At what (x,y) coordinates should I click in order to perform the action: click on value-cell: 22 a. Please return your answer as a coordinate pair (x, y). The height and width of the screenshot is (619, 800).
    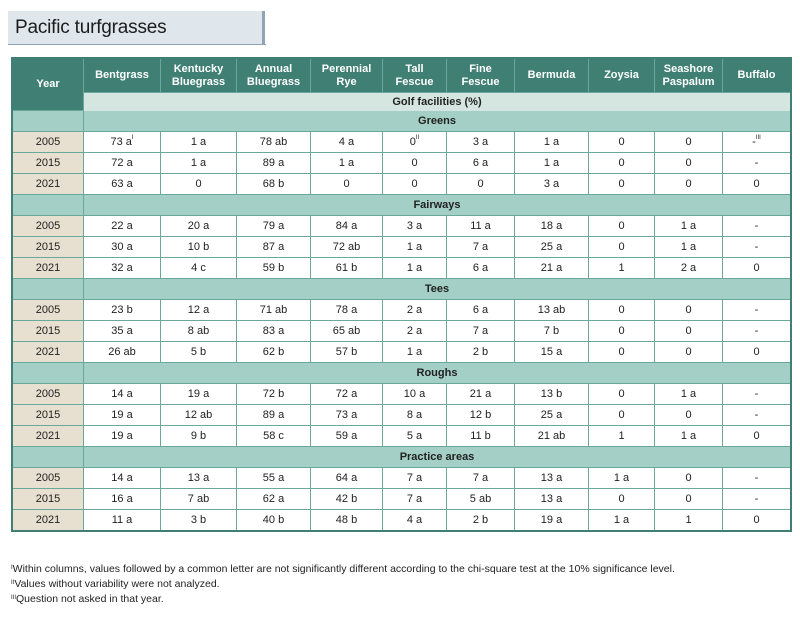
    Looking at the image, I should click on (122, 226).